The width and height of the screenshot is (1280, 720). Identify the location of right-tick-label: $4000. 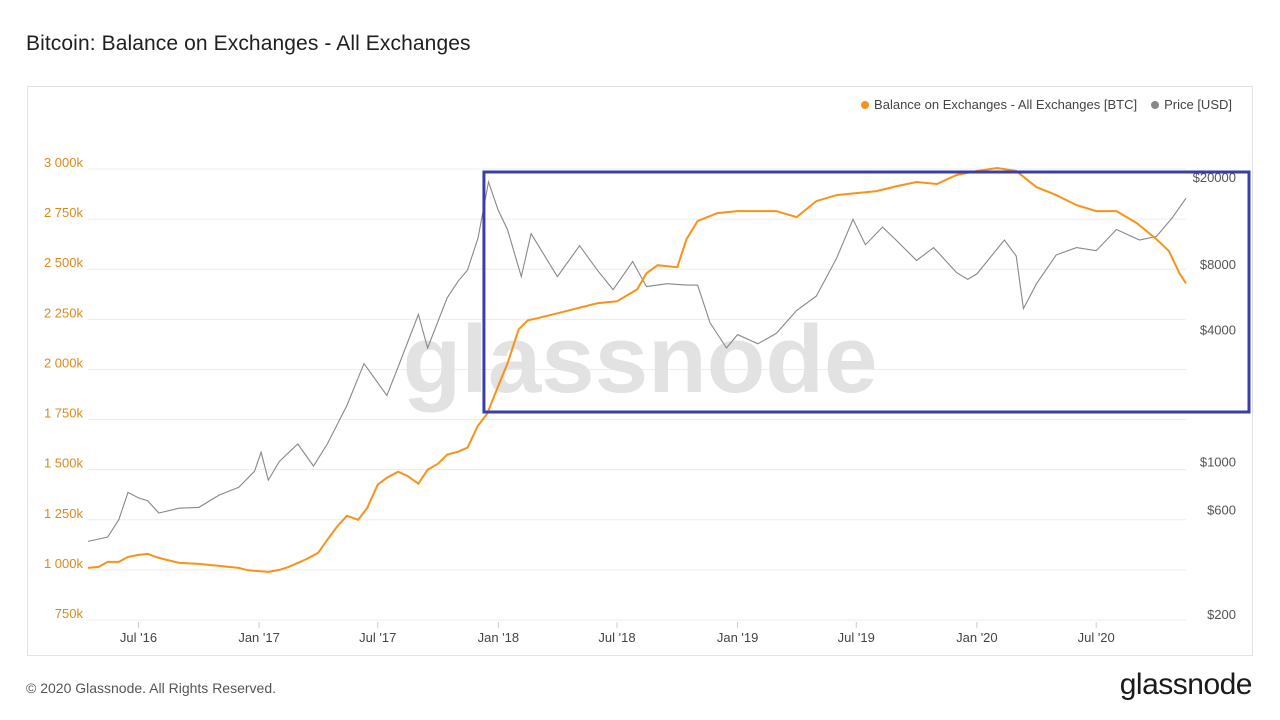
(1218, 330).